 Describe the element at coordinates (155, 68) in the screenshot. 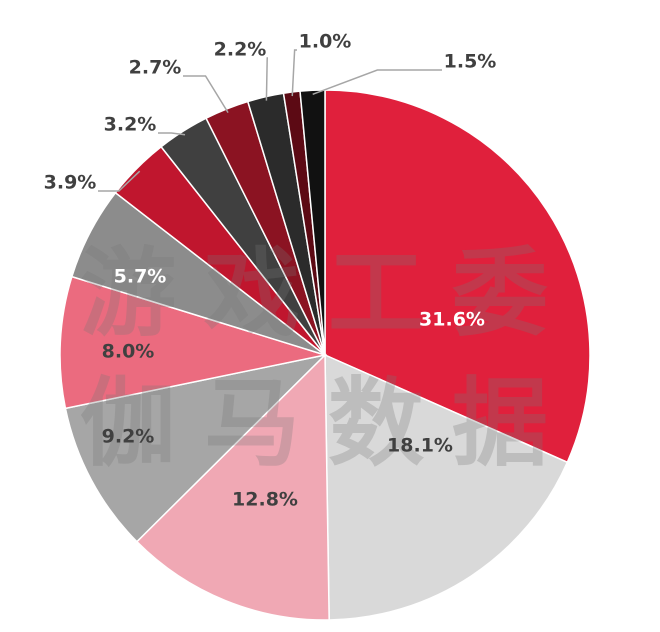

I see `data-label: 2.7%` at that location.